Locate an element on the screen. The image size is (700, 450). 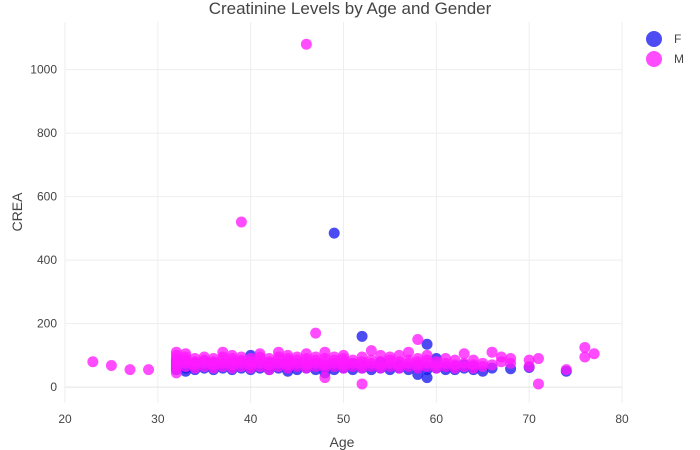
x-axis-title: Age is located at coordinates (342, 442).